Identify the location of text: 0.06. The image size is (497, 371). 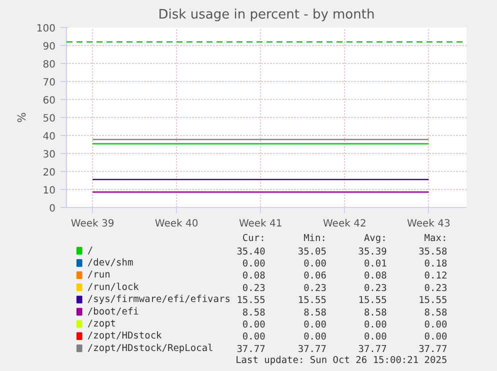
(315, 276).